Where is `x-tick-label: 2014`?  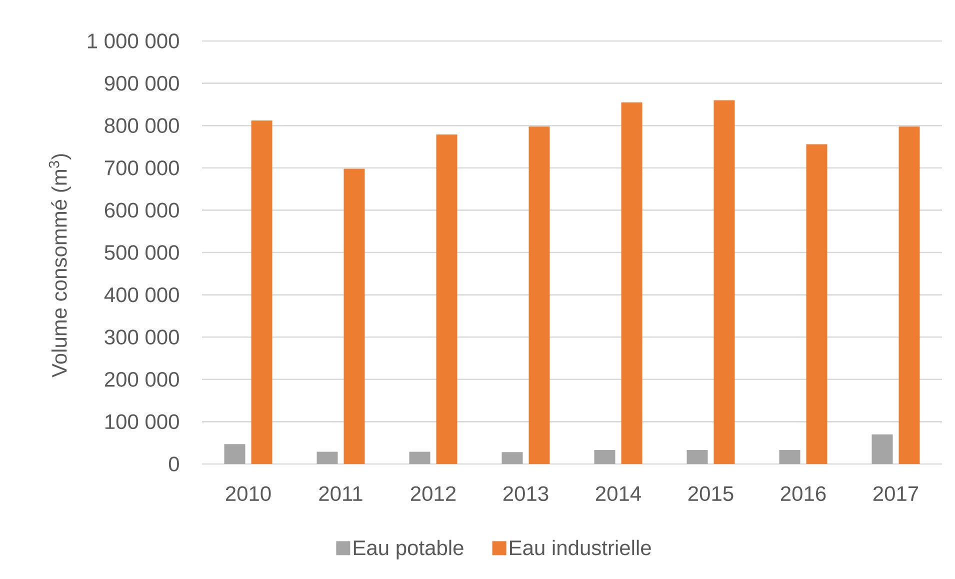
x-tick-label: 2014 is located at coordinates (618, 494).